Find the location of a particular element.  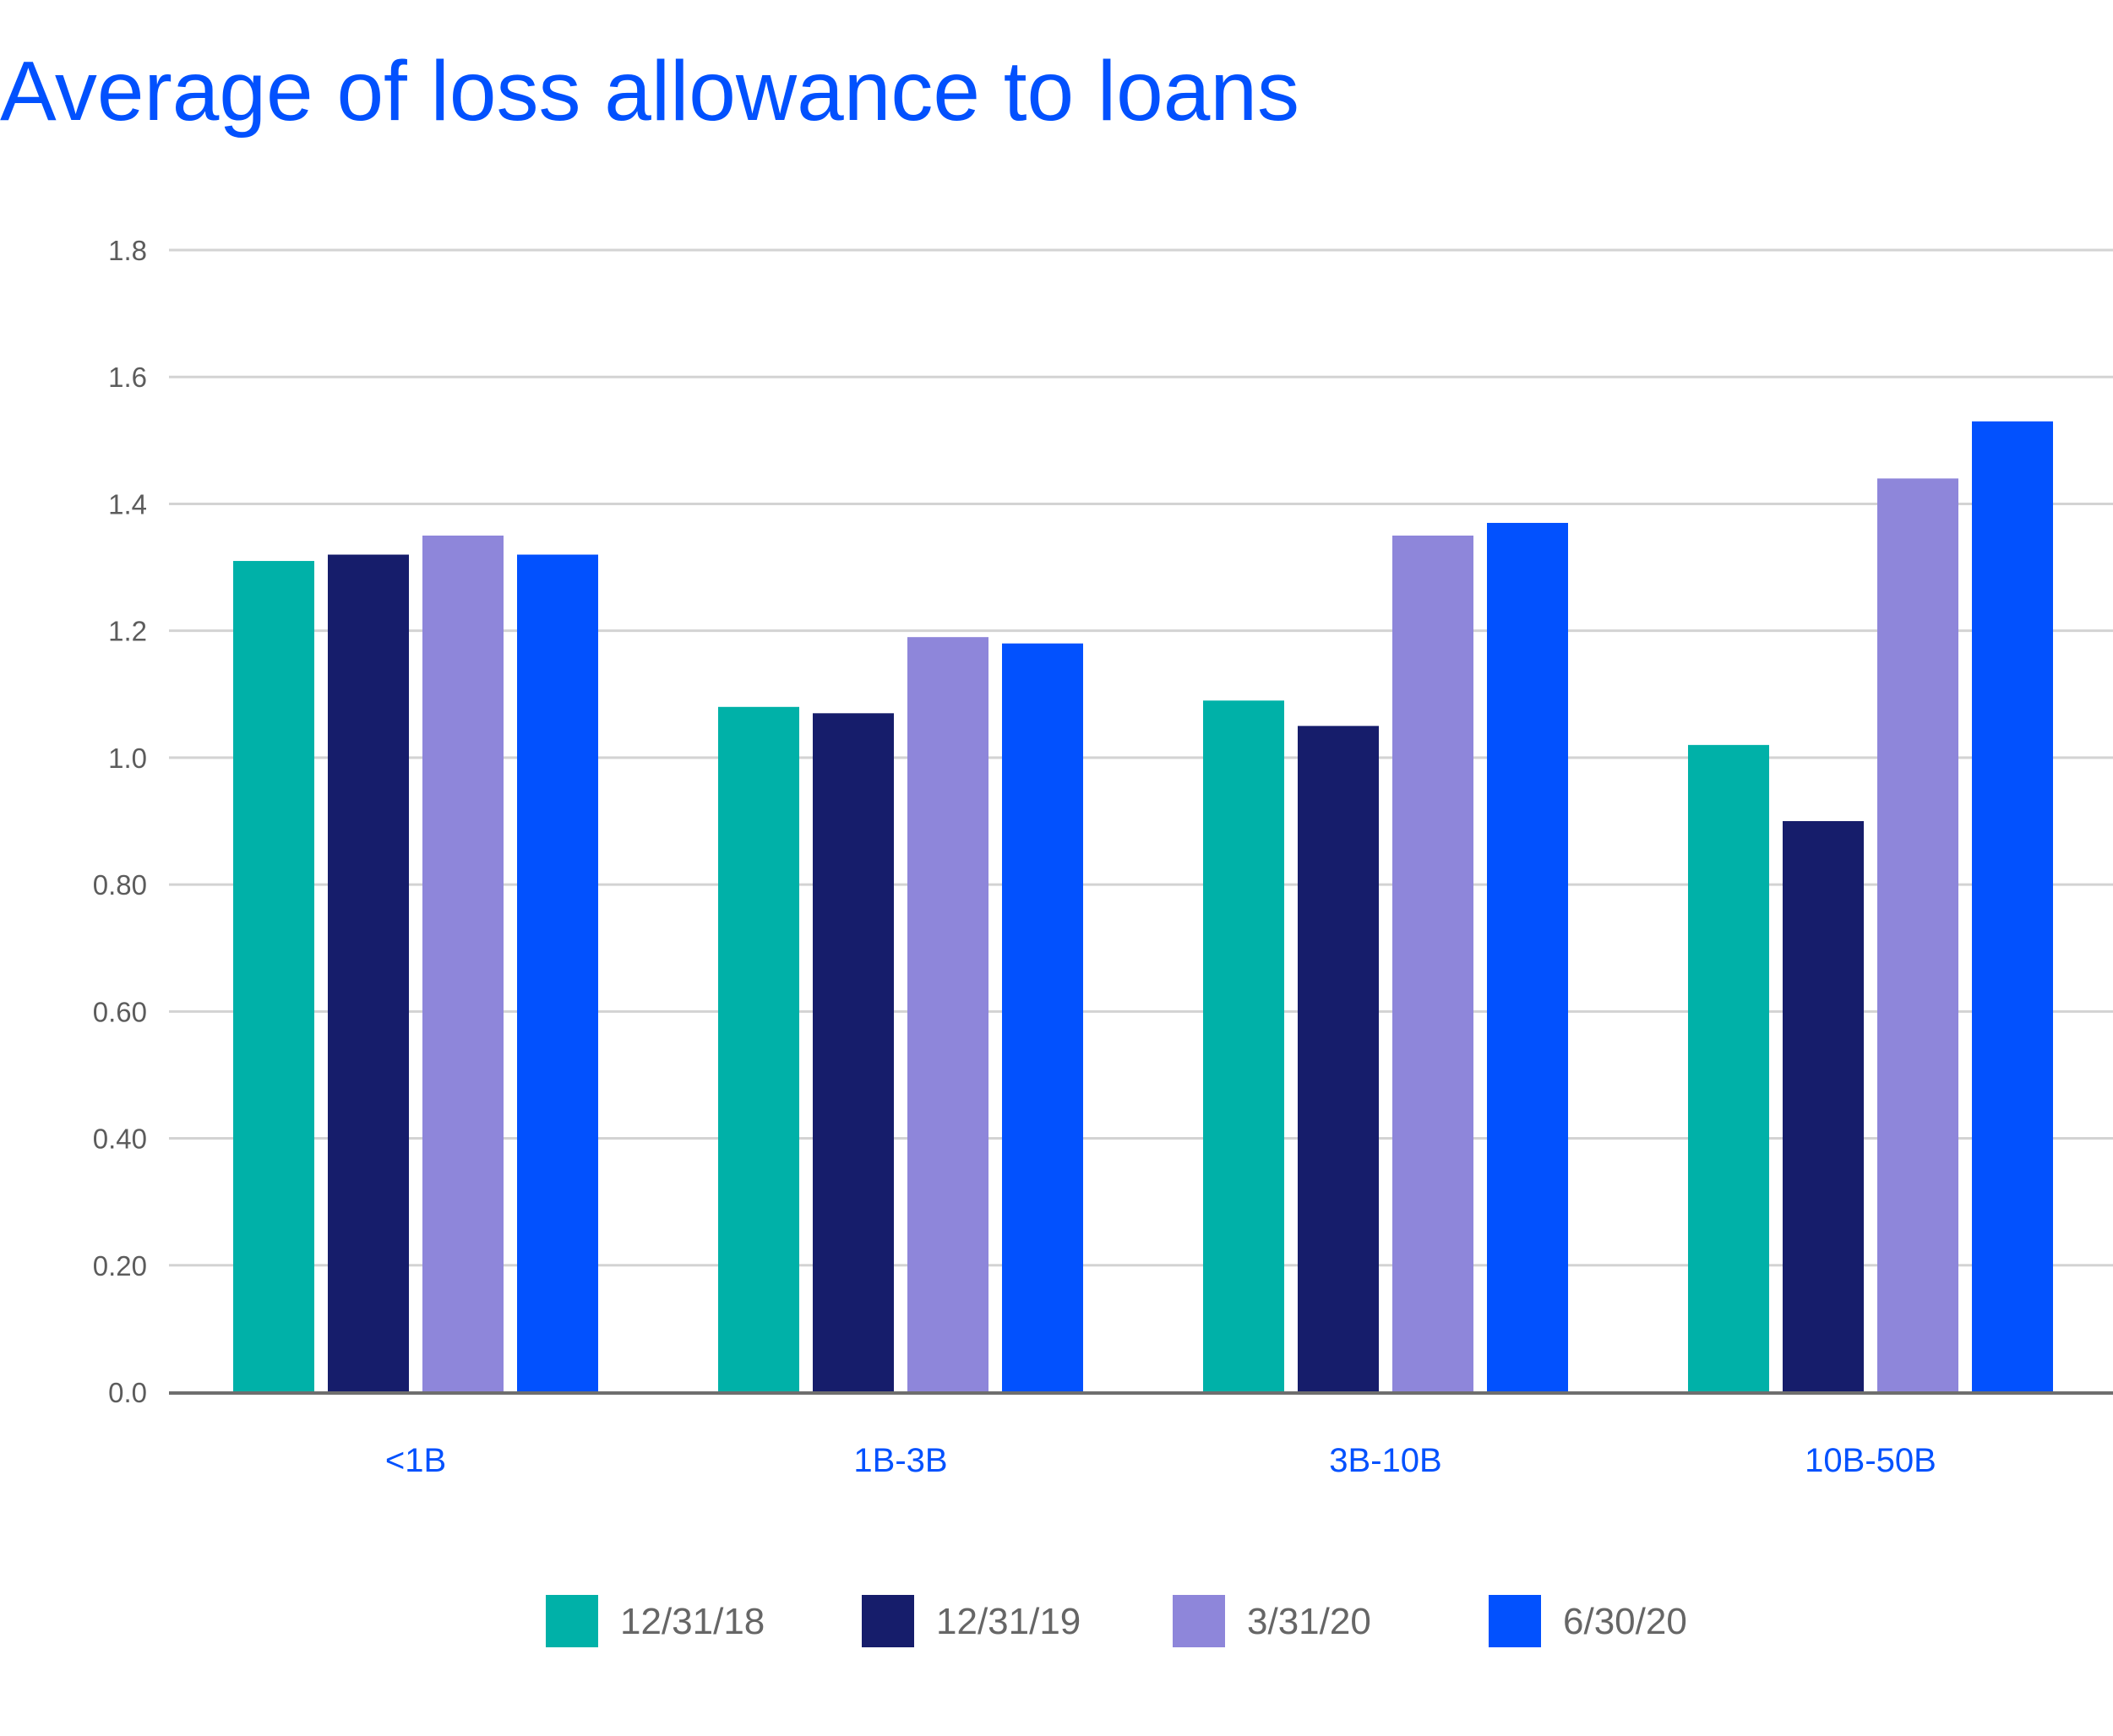

y-tick-label: 1.8 is located at coordinates (127, 250).